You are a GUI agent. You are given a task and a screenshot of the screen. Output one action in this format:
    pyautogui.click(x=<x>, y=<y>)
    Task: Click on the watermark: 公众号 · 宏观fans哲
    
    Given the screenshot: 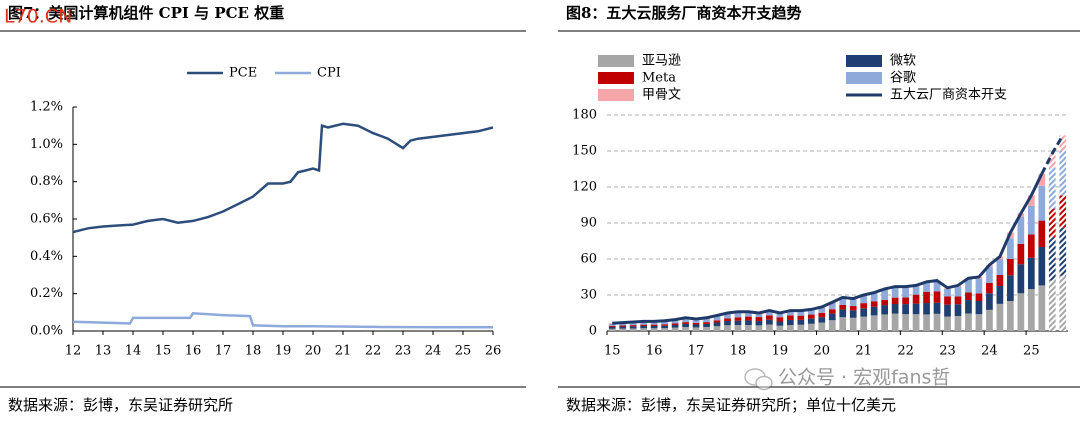 What is the action you would take?
    pyautogui.click(x=864, y=378)
    